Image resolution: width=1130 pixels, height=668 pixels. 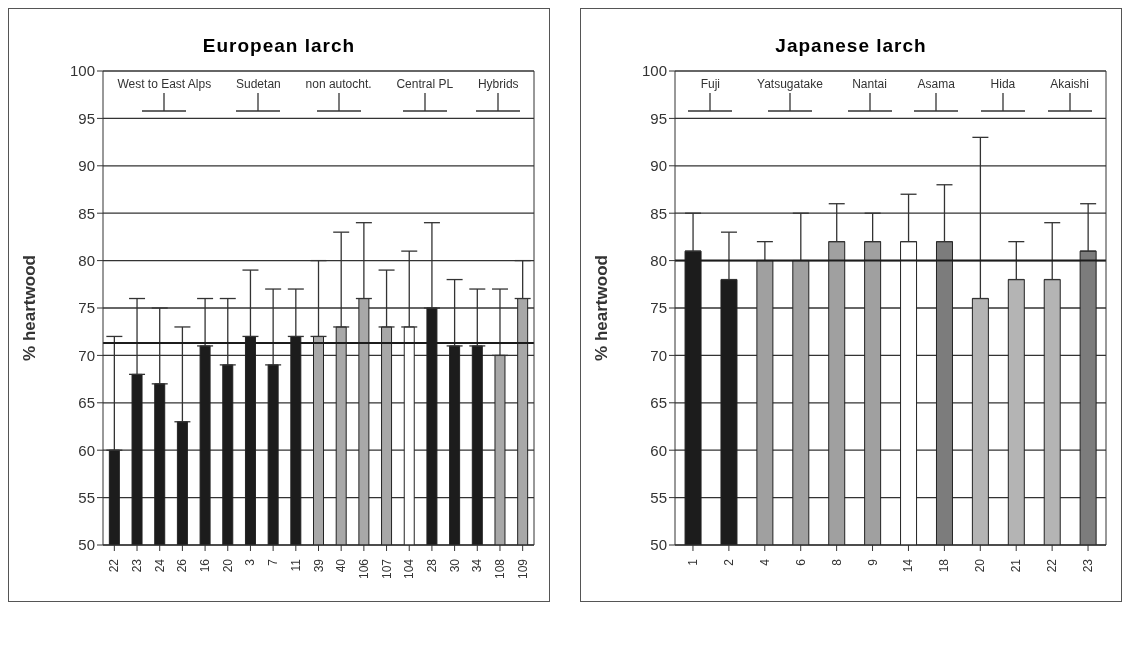 What do you see at coordinates (499, 569) in the screenshot?
I see `x-tick-label: 108` at bounding box center [499, 569].